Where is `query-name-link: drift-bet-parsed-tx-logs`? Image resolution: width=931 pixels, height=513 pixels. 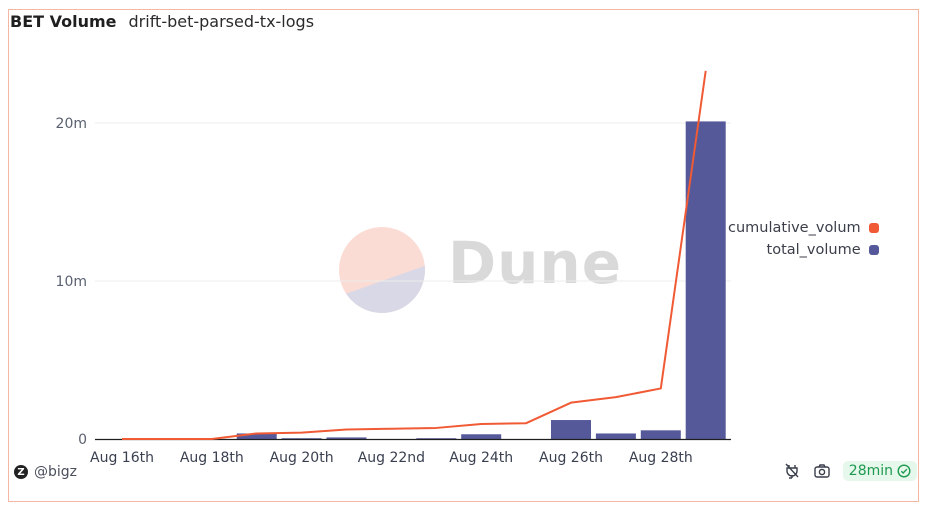
query-name-link: drift-bet-parsed-tx-logs is located at coordinates (221, 21).